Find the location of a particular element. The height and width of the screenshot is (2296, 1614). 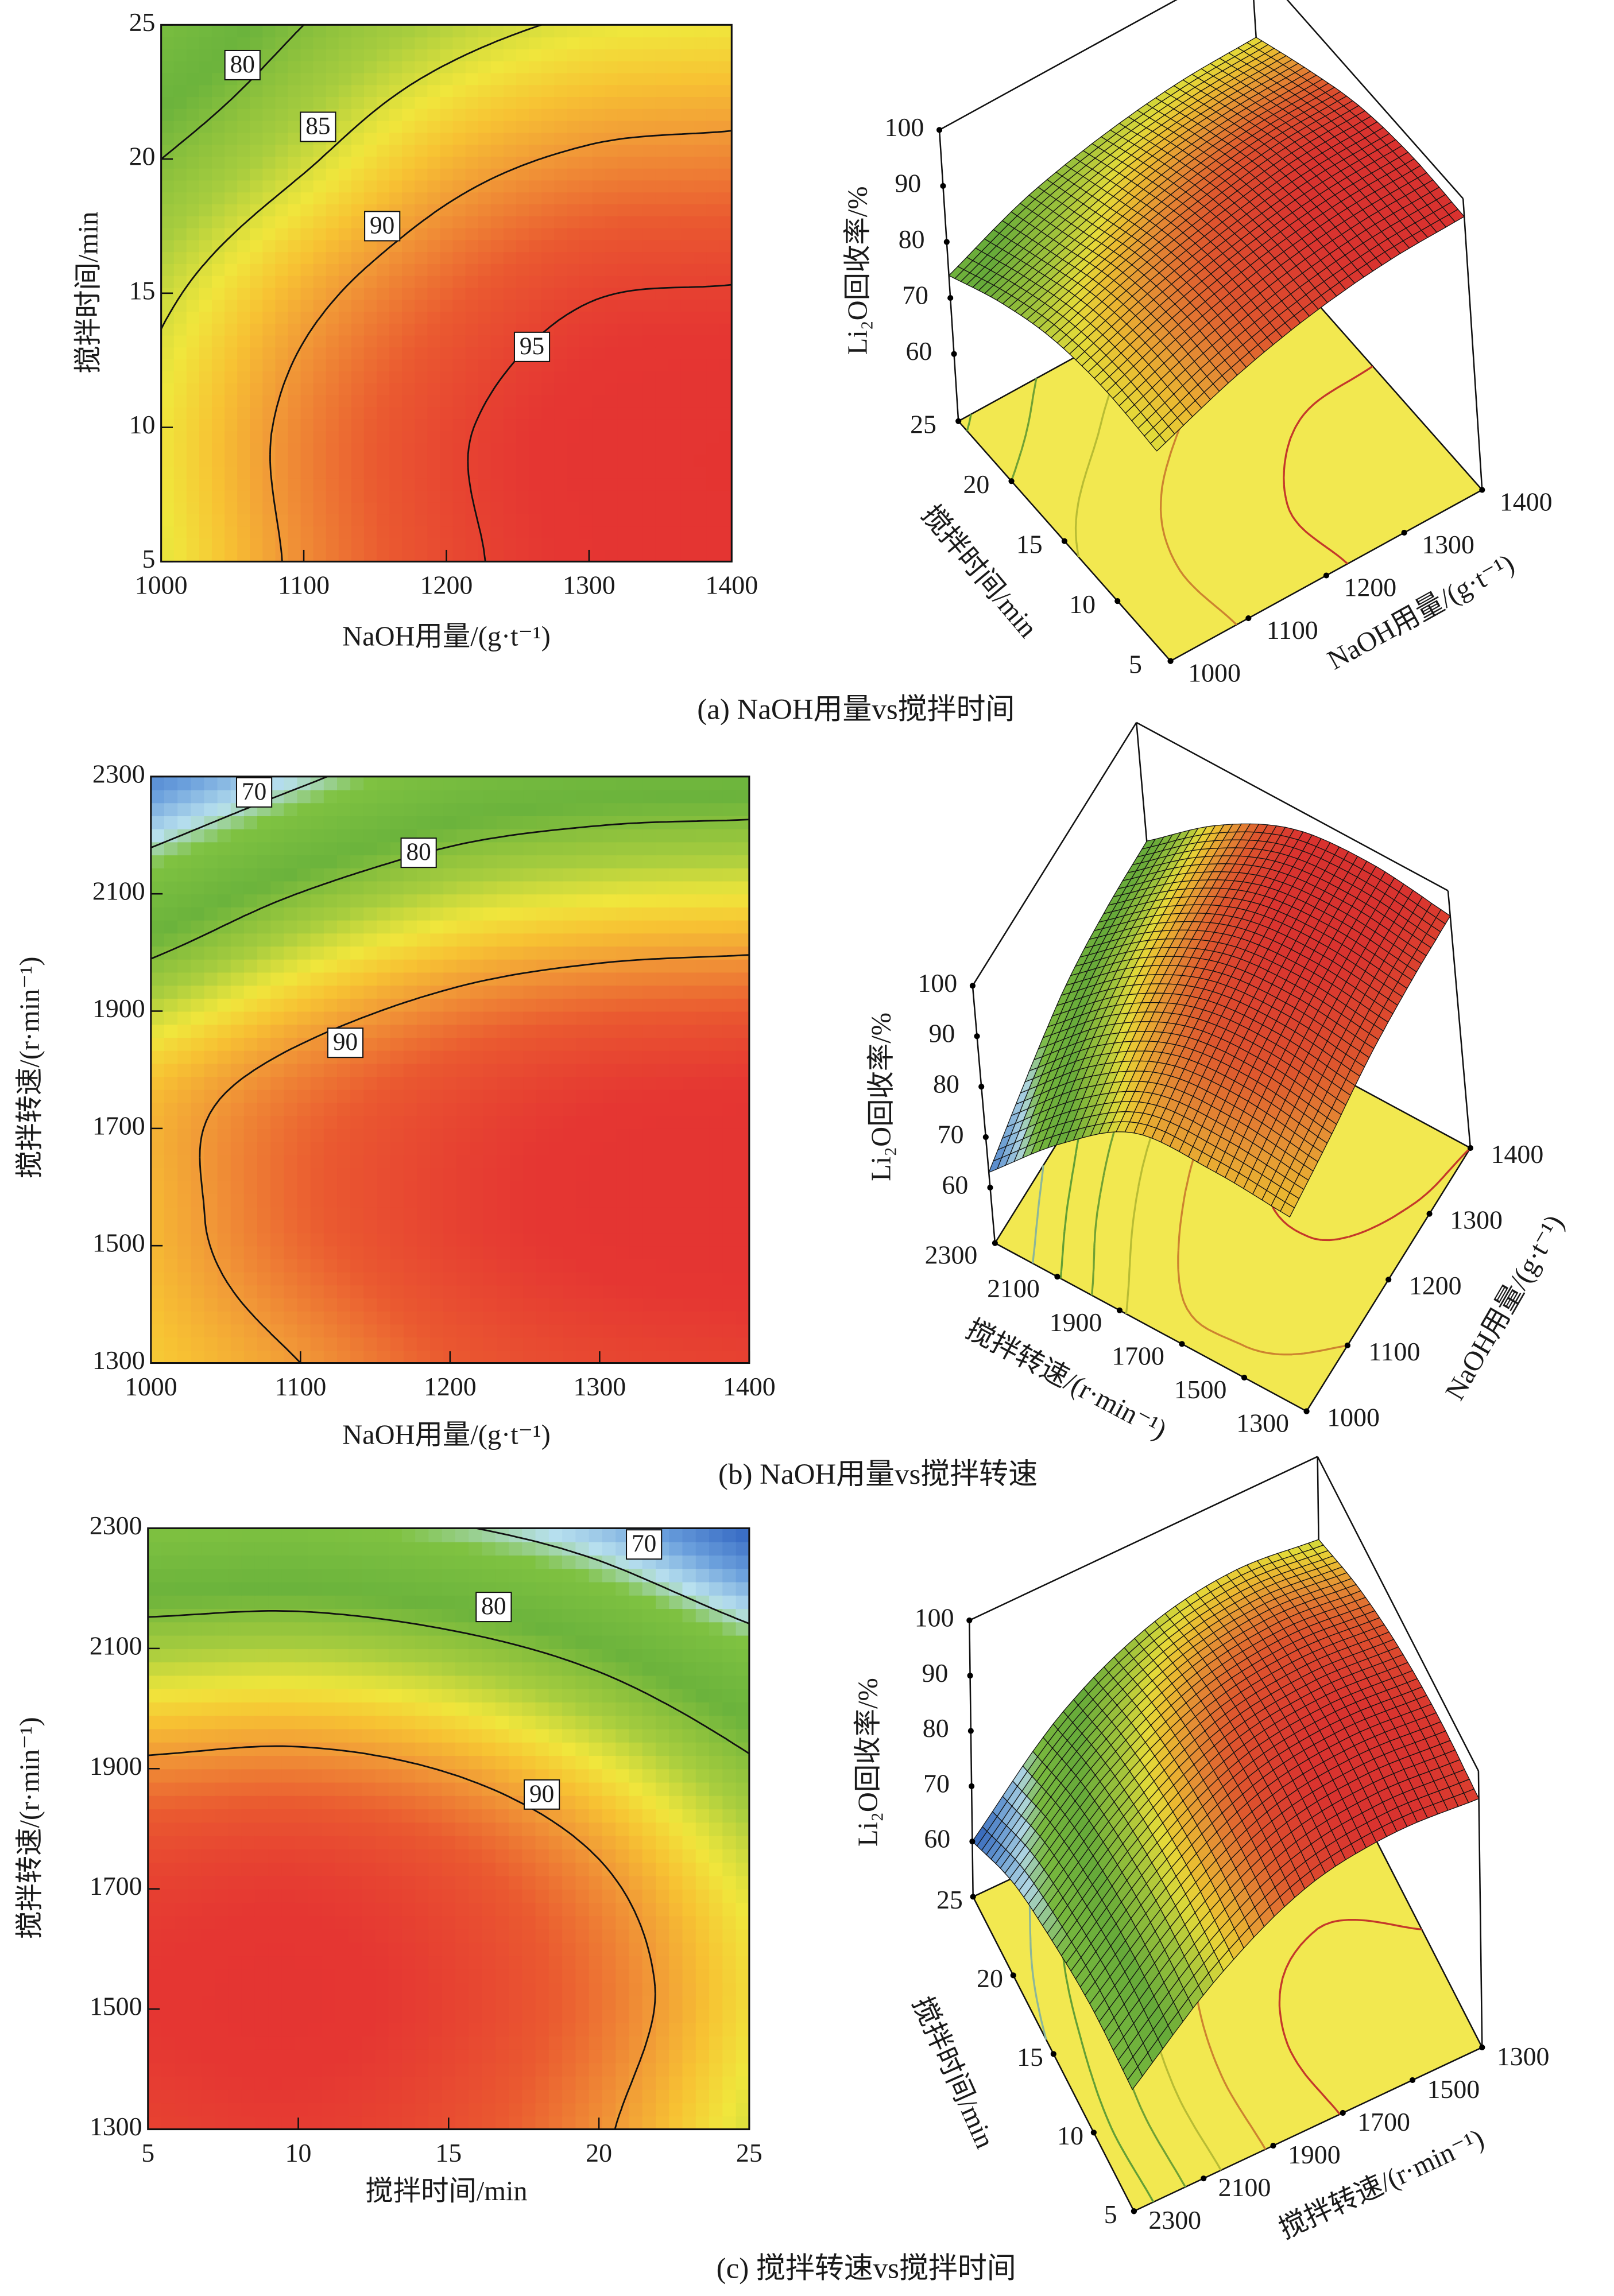

y-tick-label-3d: 5 is located at coordinates (1135, 663).